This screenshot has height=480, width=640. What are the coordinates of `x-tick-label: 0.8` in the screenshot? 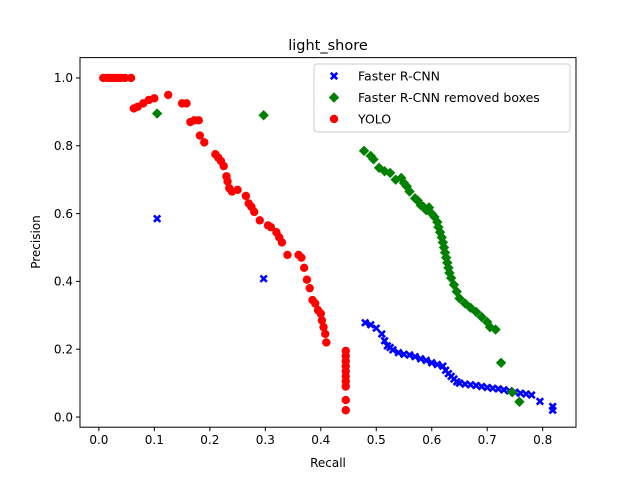 It's located at (542, 440).